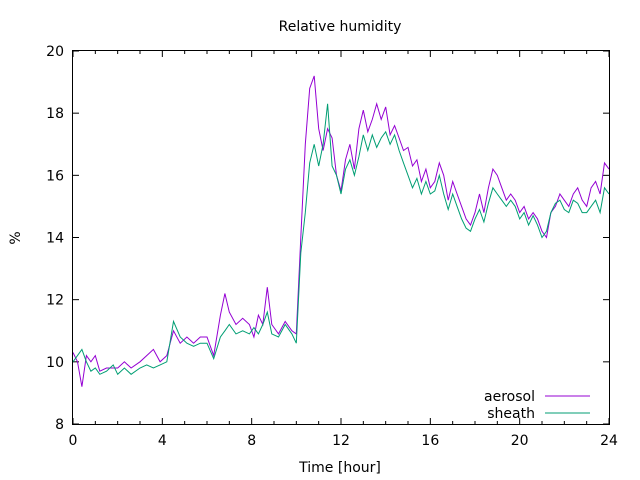 The width and height of the screenshot is (640, 480). I want to click on legend-label-sheath: sheath, so click(511, 414).